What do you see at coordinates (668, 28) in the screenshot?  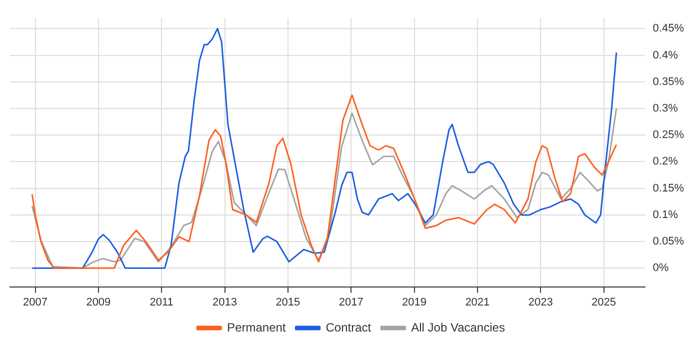 I see `y-tick-label: 0.45%` at bounding box center [668, 28].